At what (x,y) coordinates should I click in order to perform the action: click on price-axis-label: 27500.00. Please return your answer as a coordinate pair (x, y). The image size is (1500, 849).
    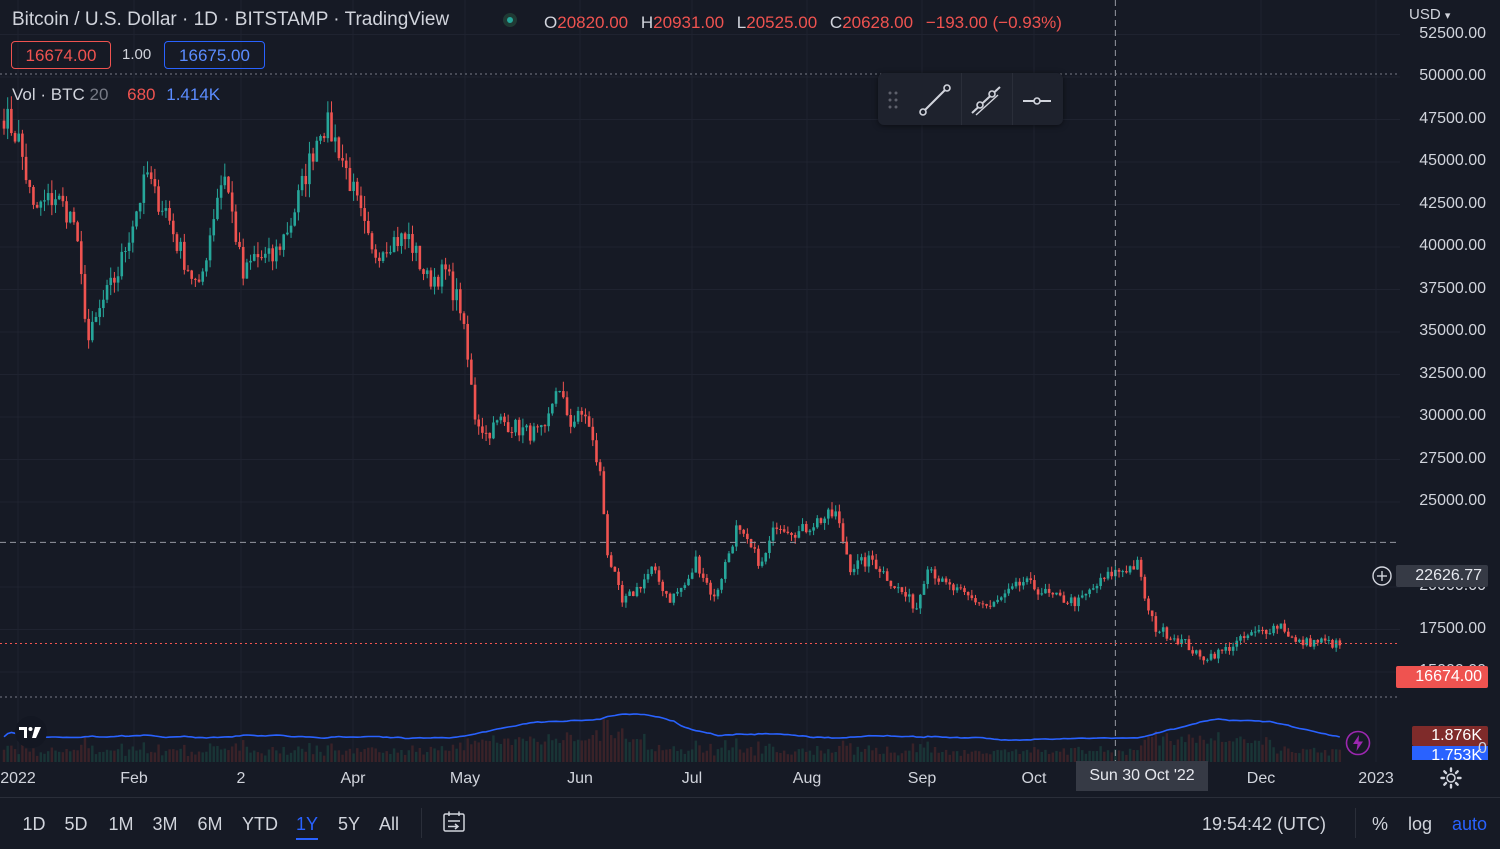
    Looking at the image, I should click on (1452, 458).